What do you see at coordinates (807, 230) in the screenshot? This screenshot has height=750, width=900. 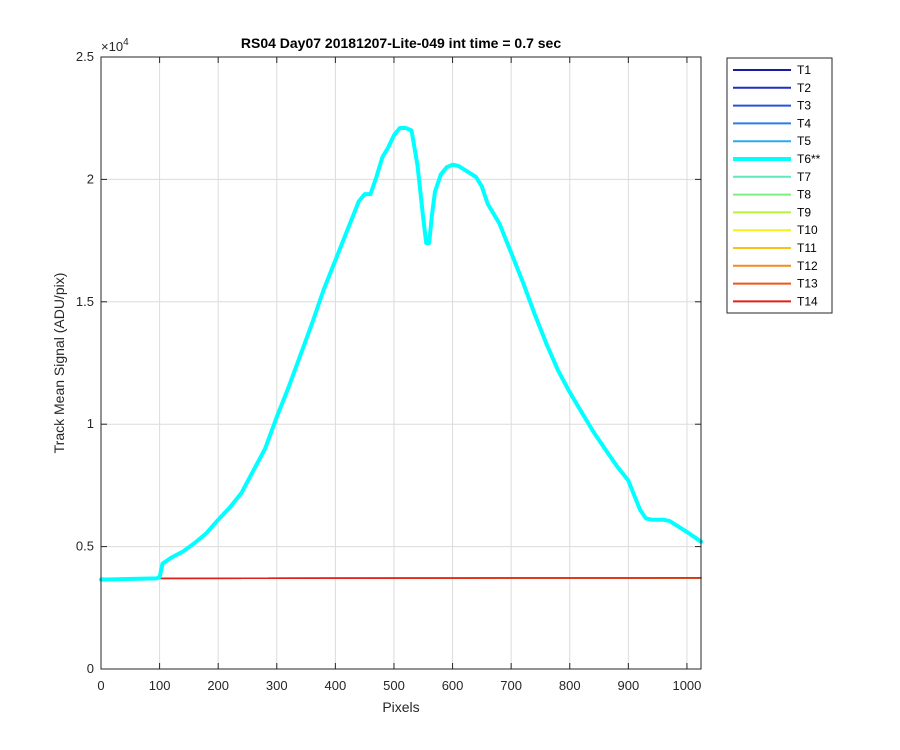 I see `legend-label: T10` at bounding box center [807, 230].